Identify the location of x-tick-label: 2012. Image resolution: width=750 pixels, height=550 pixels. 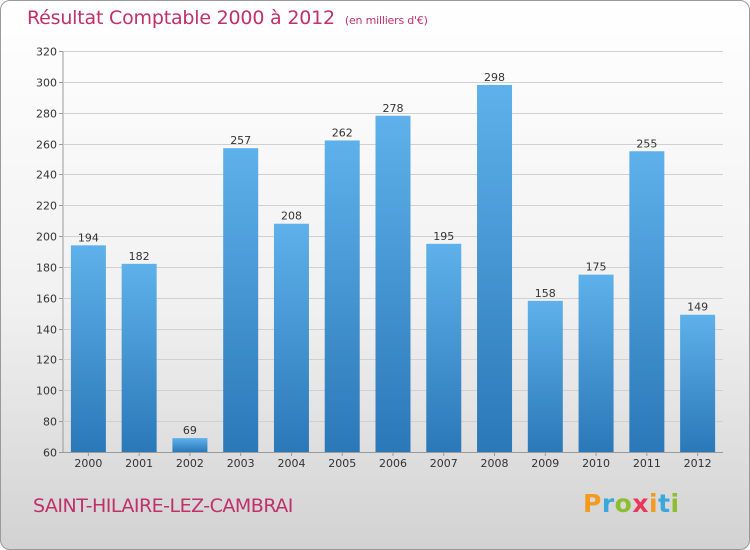
(698, 463).